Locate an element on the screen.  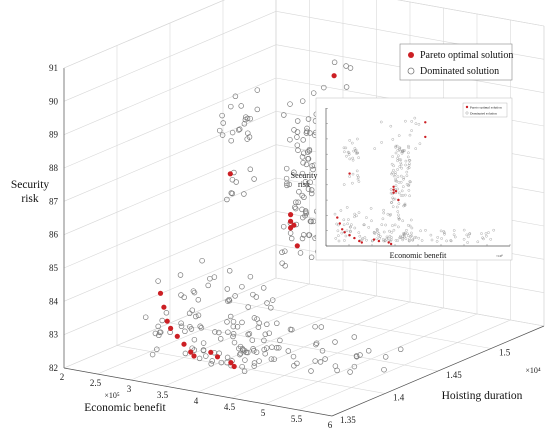
z-axis-label-line2: risk is located at coordinates (30, 199).